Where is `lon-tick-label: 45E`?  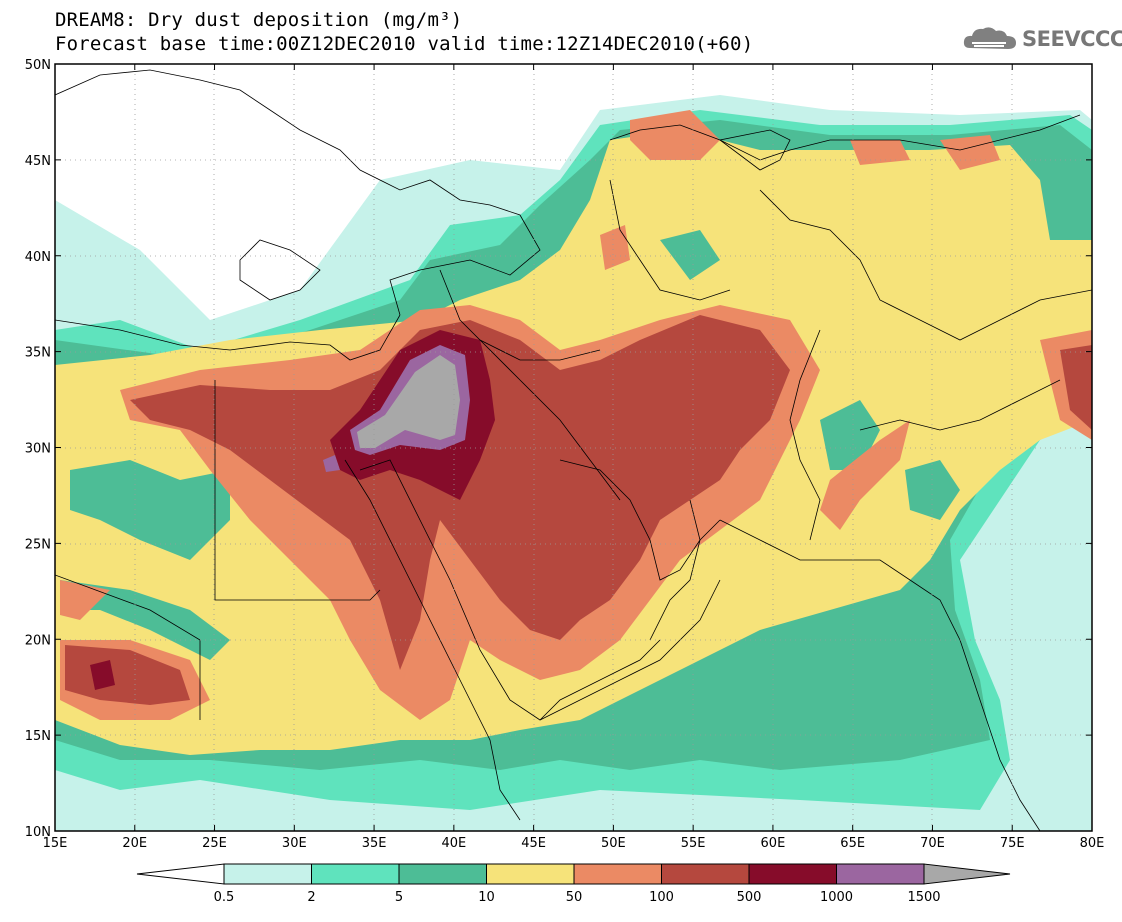
lon-tick-label: 45E is located at coordinates (533, 843).